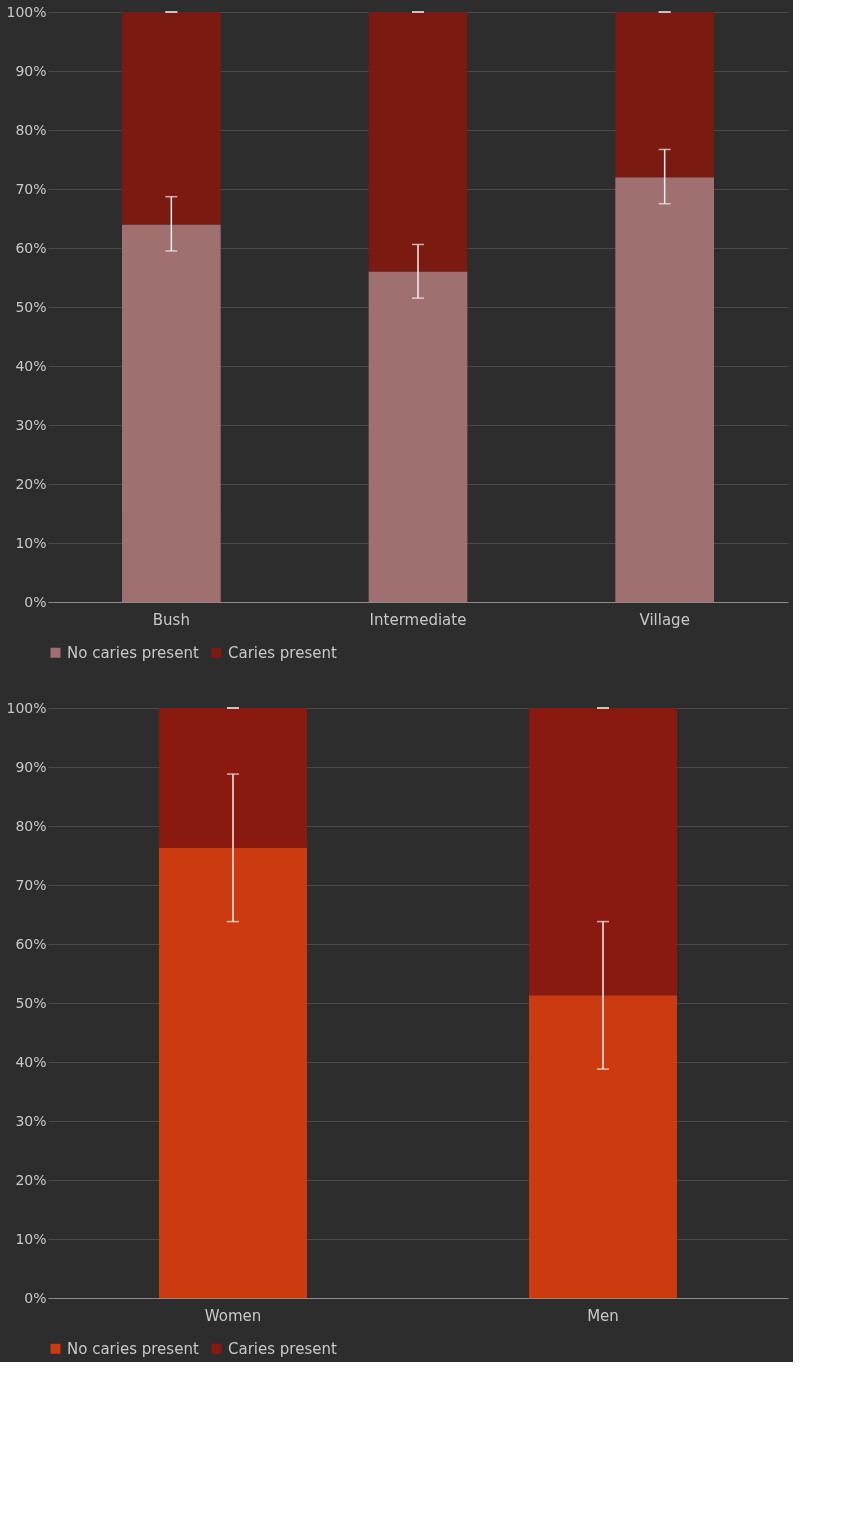 This screenshot has height=1521, width=863. I want to click on x-tick-label: Women, so click(233, 1315).